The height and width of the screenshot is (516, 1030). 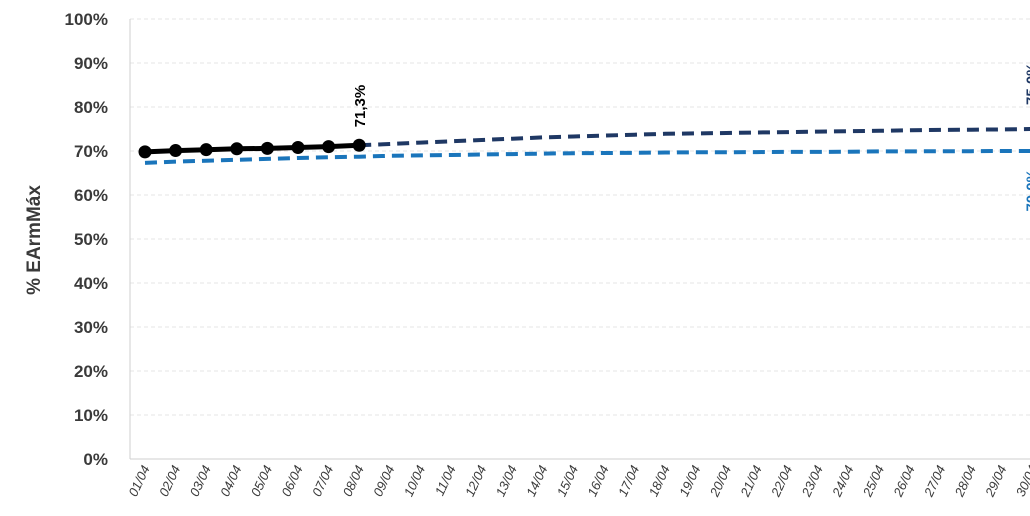 I want to click on y-tick-label: 100%, so click(x=86, y=19).